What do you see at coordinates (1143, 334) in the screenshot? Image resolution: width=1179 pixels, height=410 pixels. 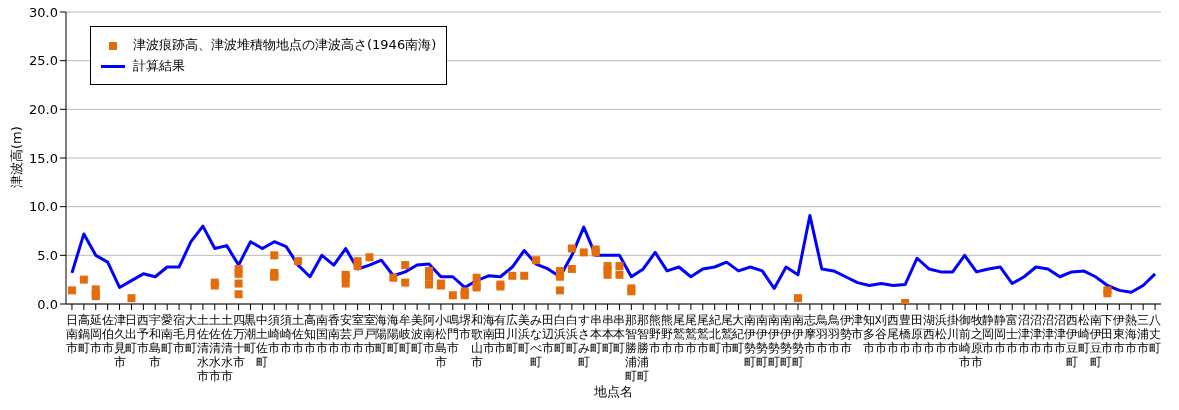 I see `x-tick-label: 三浦市` at bounding box center [1143, 334].